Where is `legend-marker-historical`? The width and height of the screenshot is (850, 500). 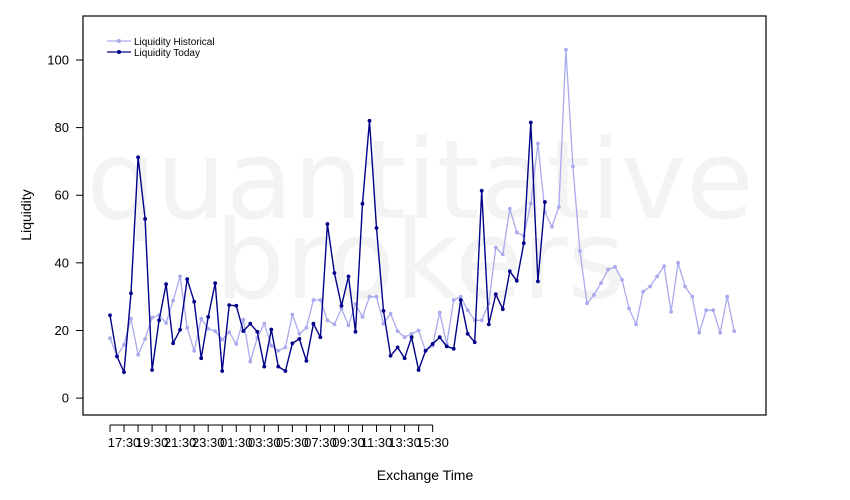 legend-marker-historical is located at coordinates (119, 41).